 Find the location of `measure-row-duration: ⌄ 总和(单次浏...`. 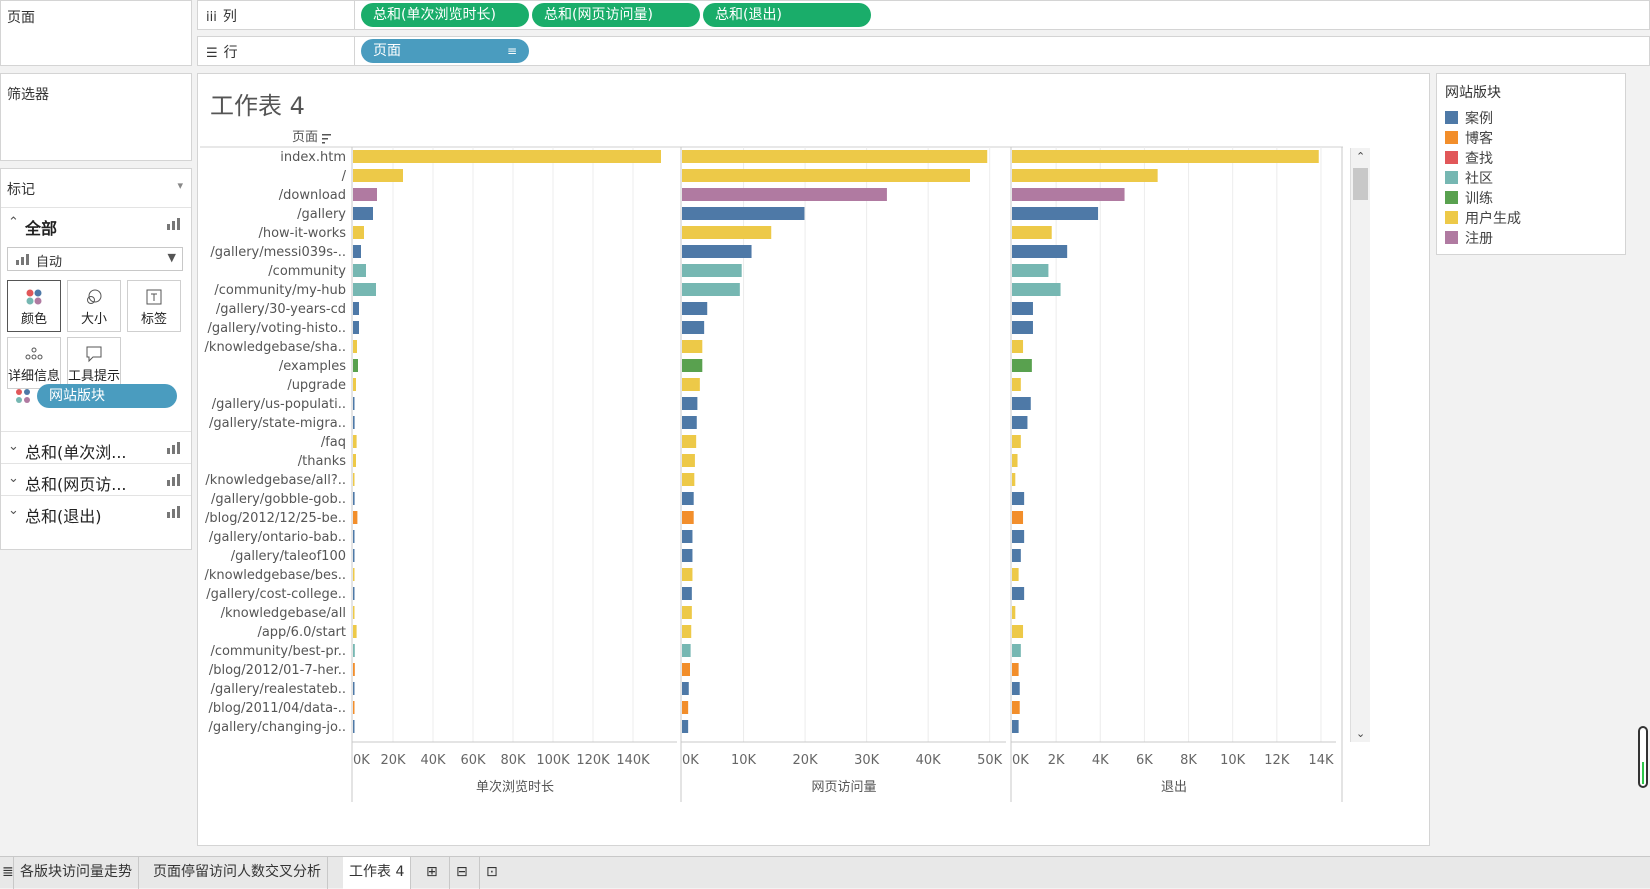

measure-row-duration: ⌄ 总和(单次浏... is located at coordinates (96, 447).